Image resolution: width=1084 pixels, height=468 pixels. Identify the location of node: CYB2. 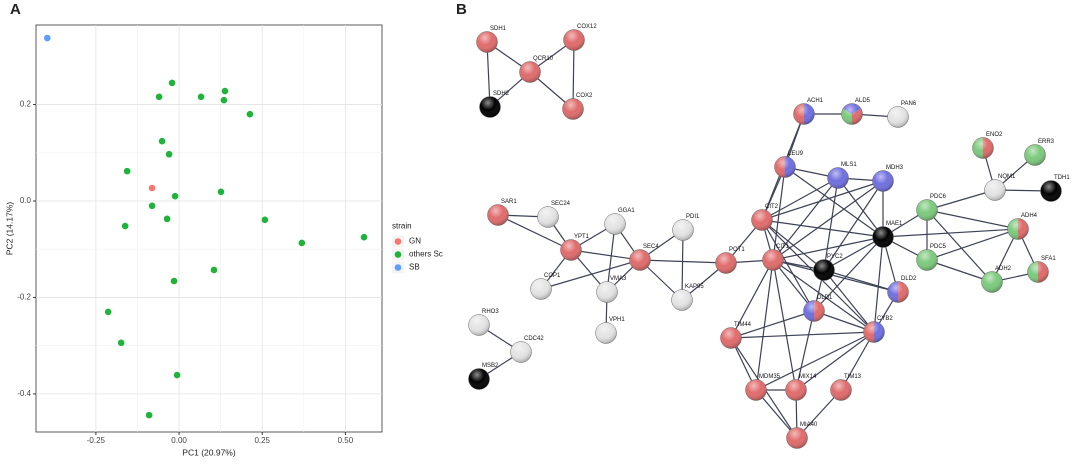
(878, 329).